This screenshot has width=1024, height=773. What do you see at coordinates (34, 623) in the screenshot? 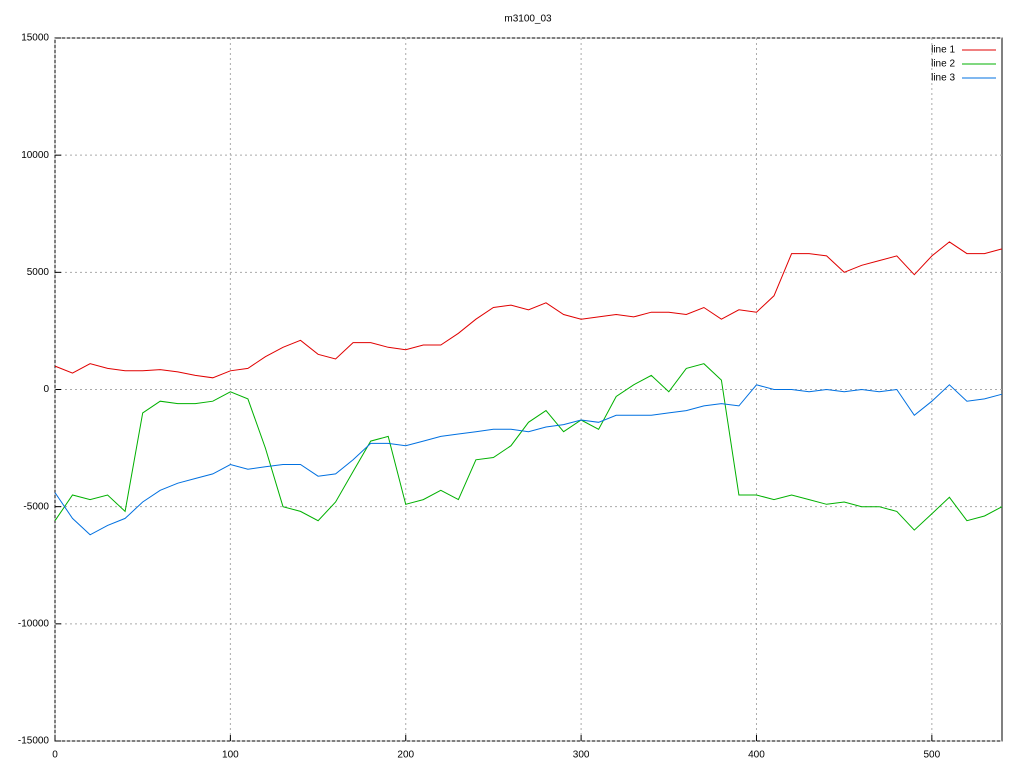
I see `y-tick-label: -10000` at bounding box center [34, 623].